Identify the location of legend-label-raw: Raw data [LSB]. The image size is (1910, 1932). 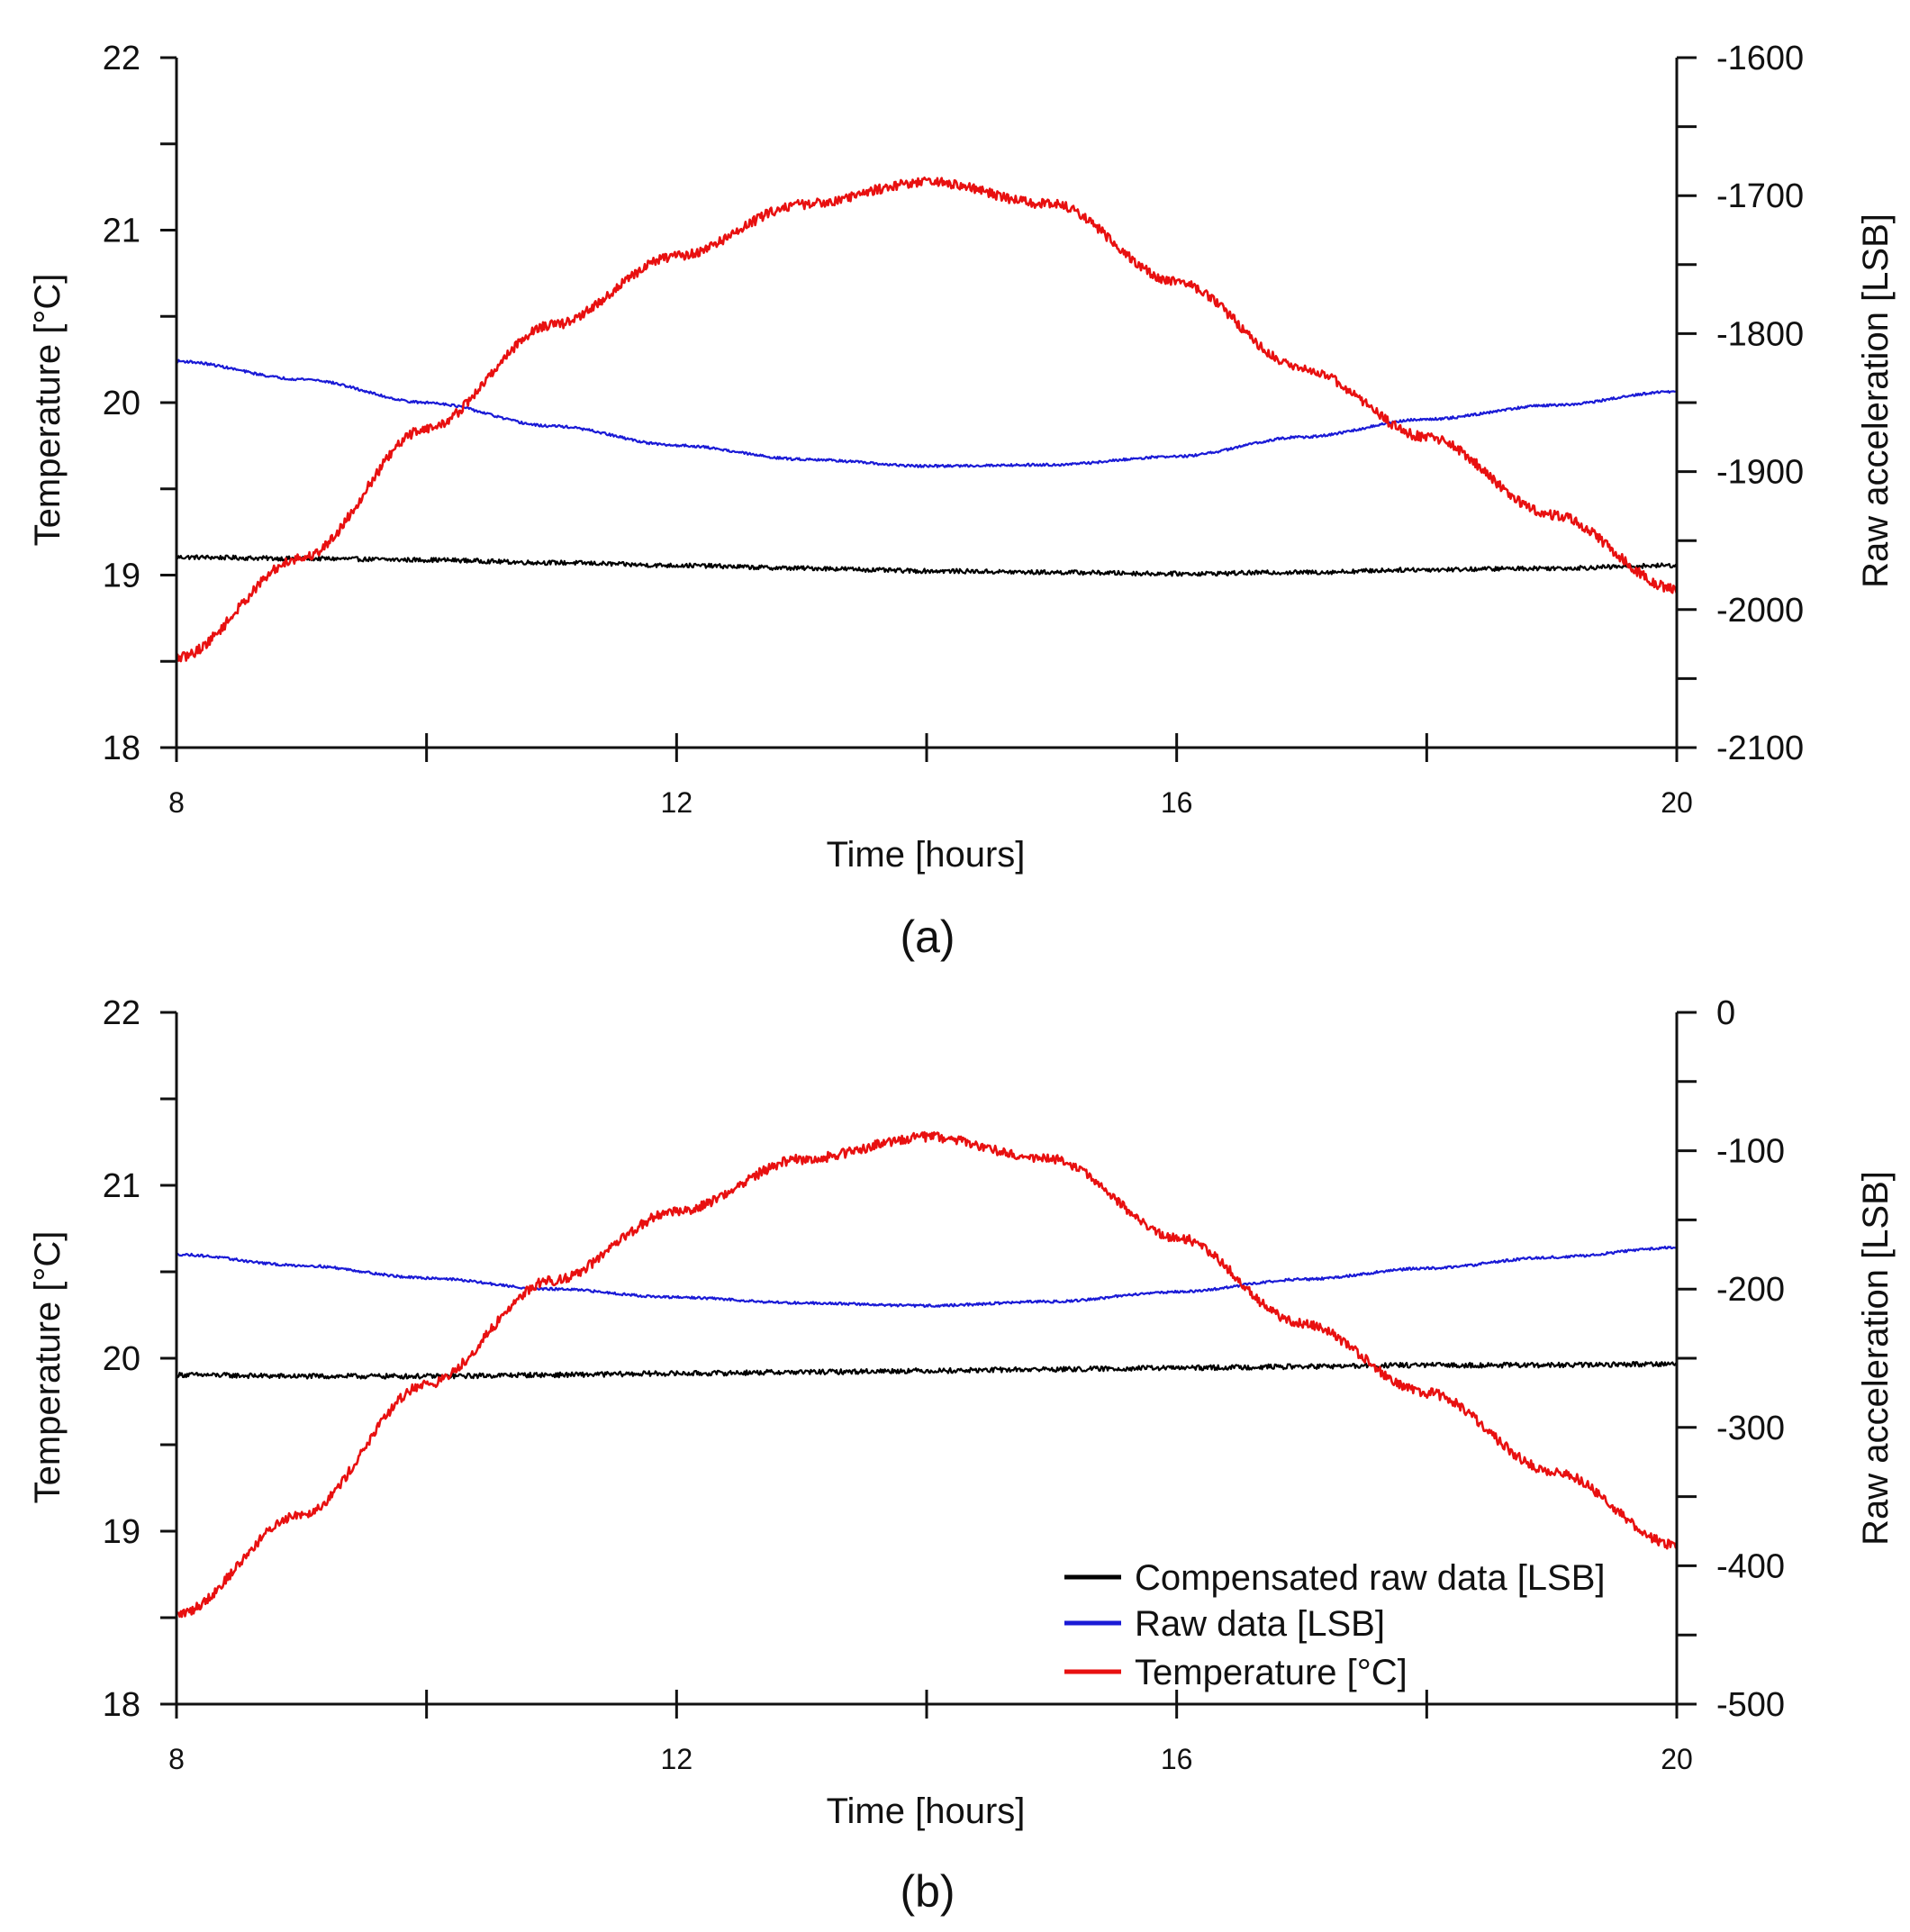
(1260, 1624).